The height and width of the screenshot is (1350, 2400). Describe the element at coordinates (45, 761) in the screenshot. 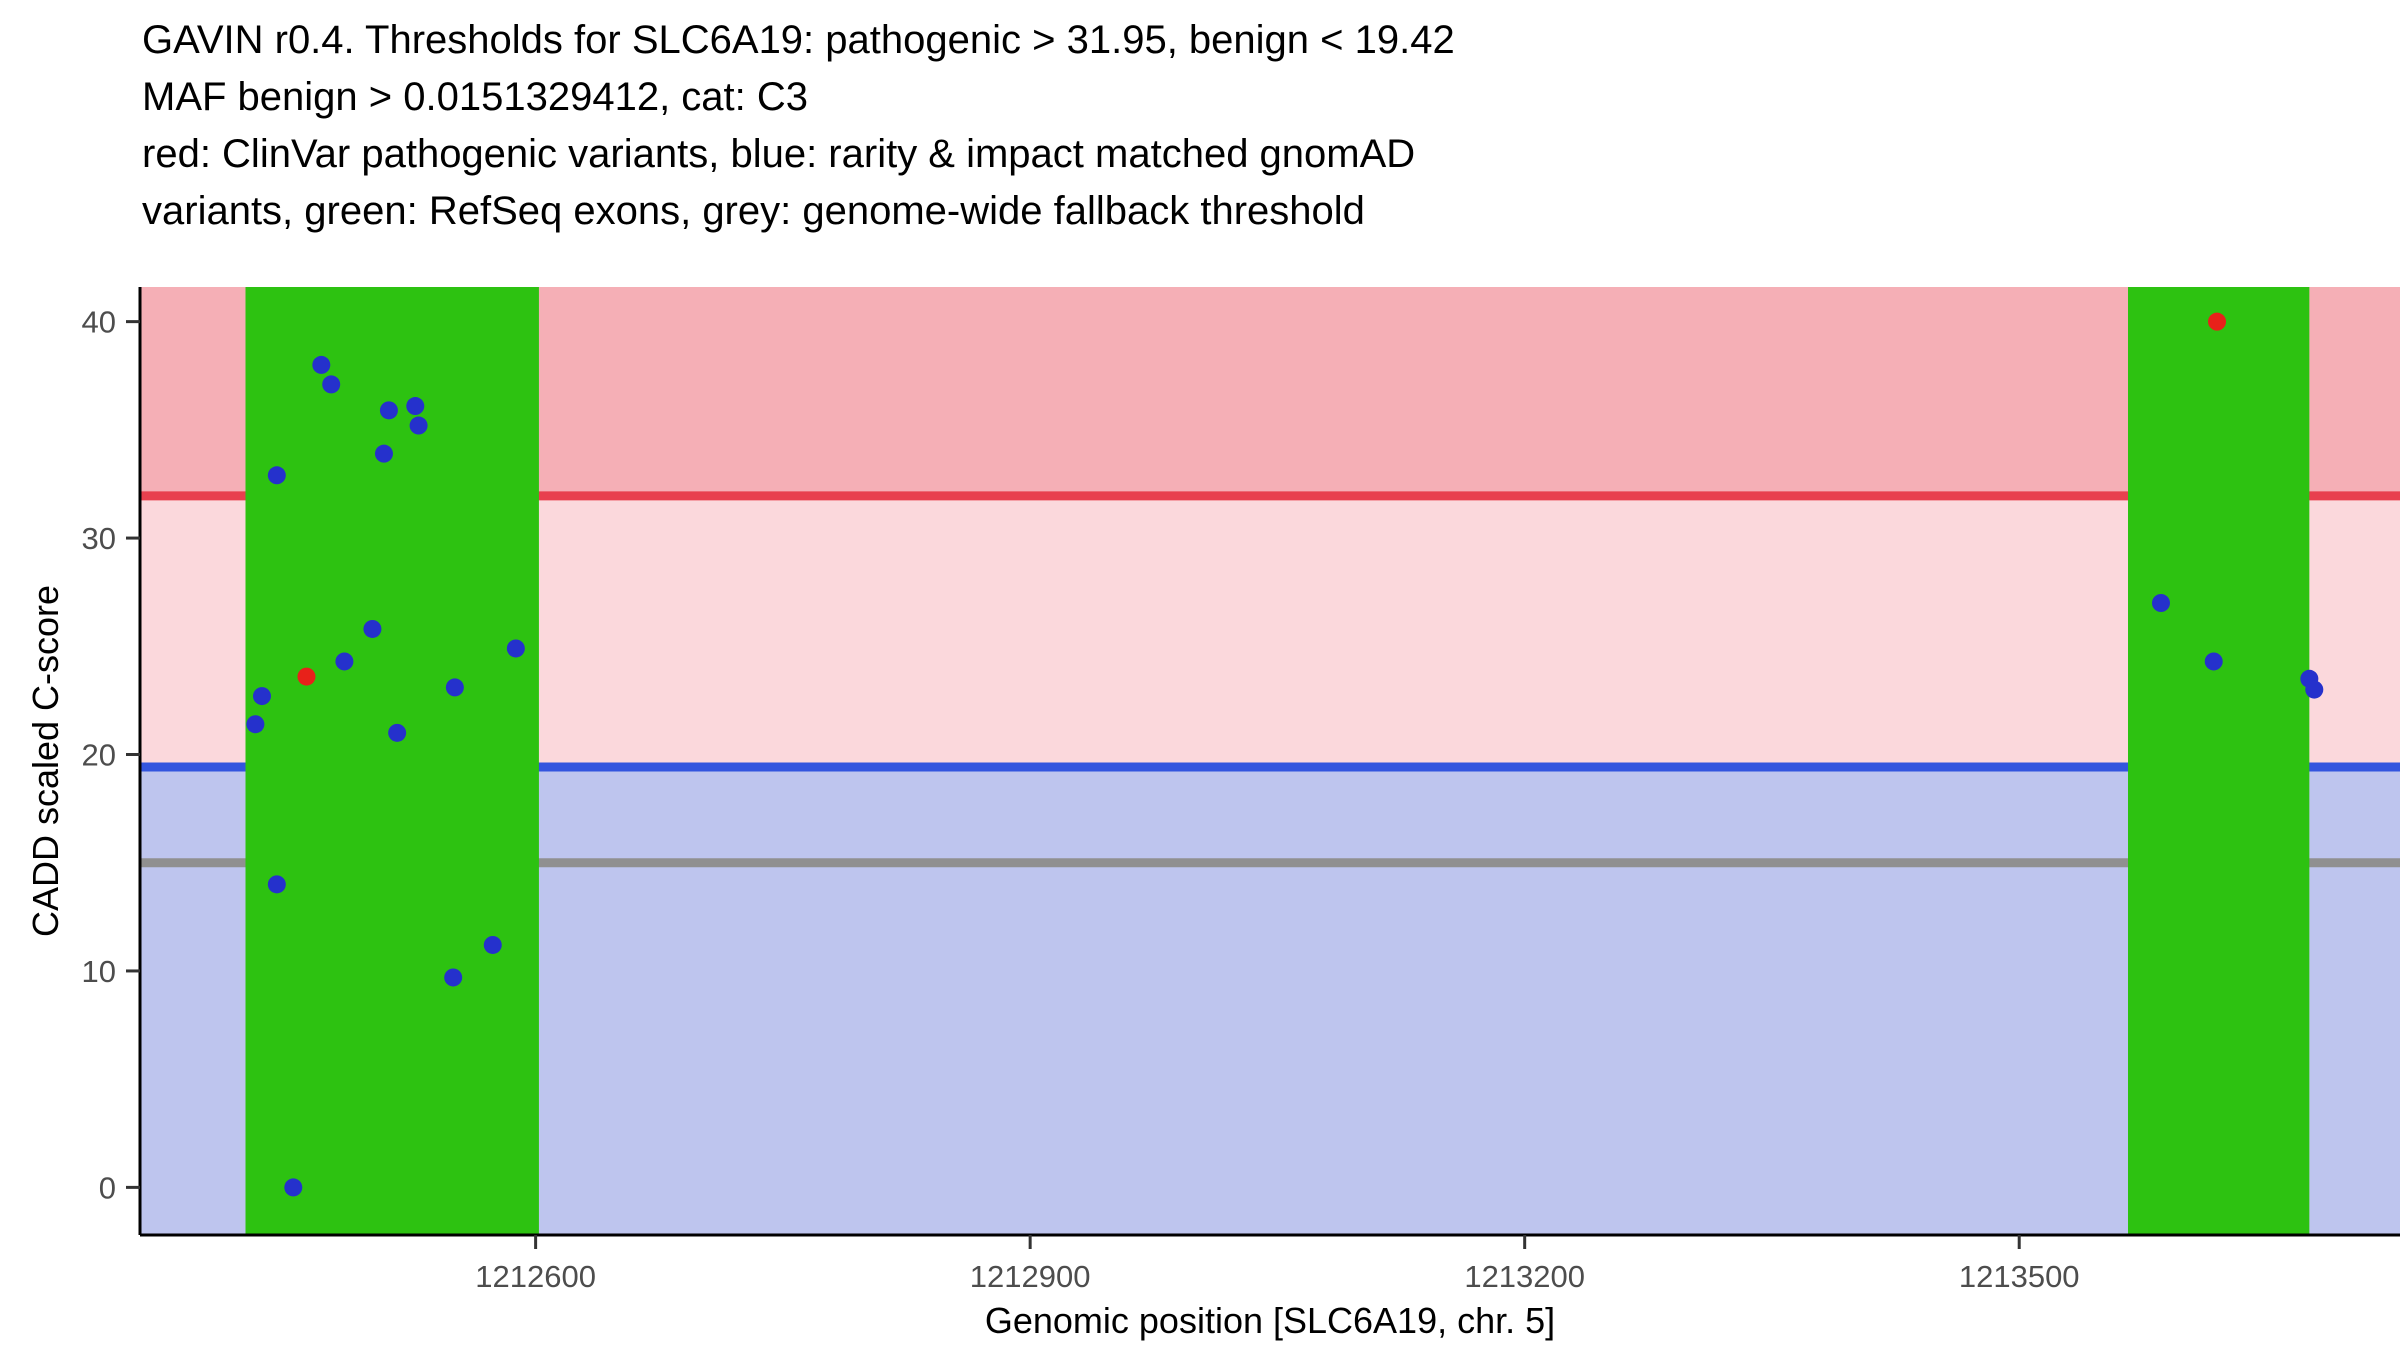

I see `y-axis-label: CADD scaled C-score` at that location.